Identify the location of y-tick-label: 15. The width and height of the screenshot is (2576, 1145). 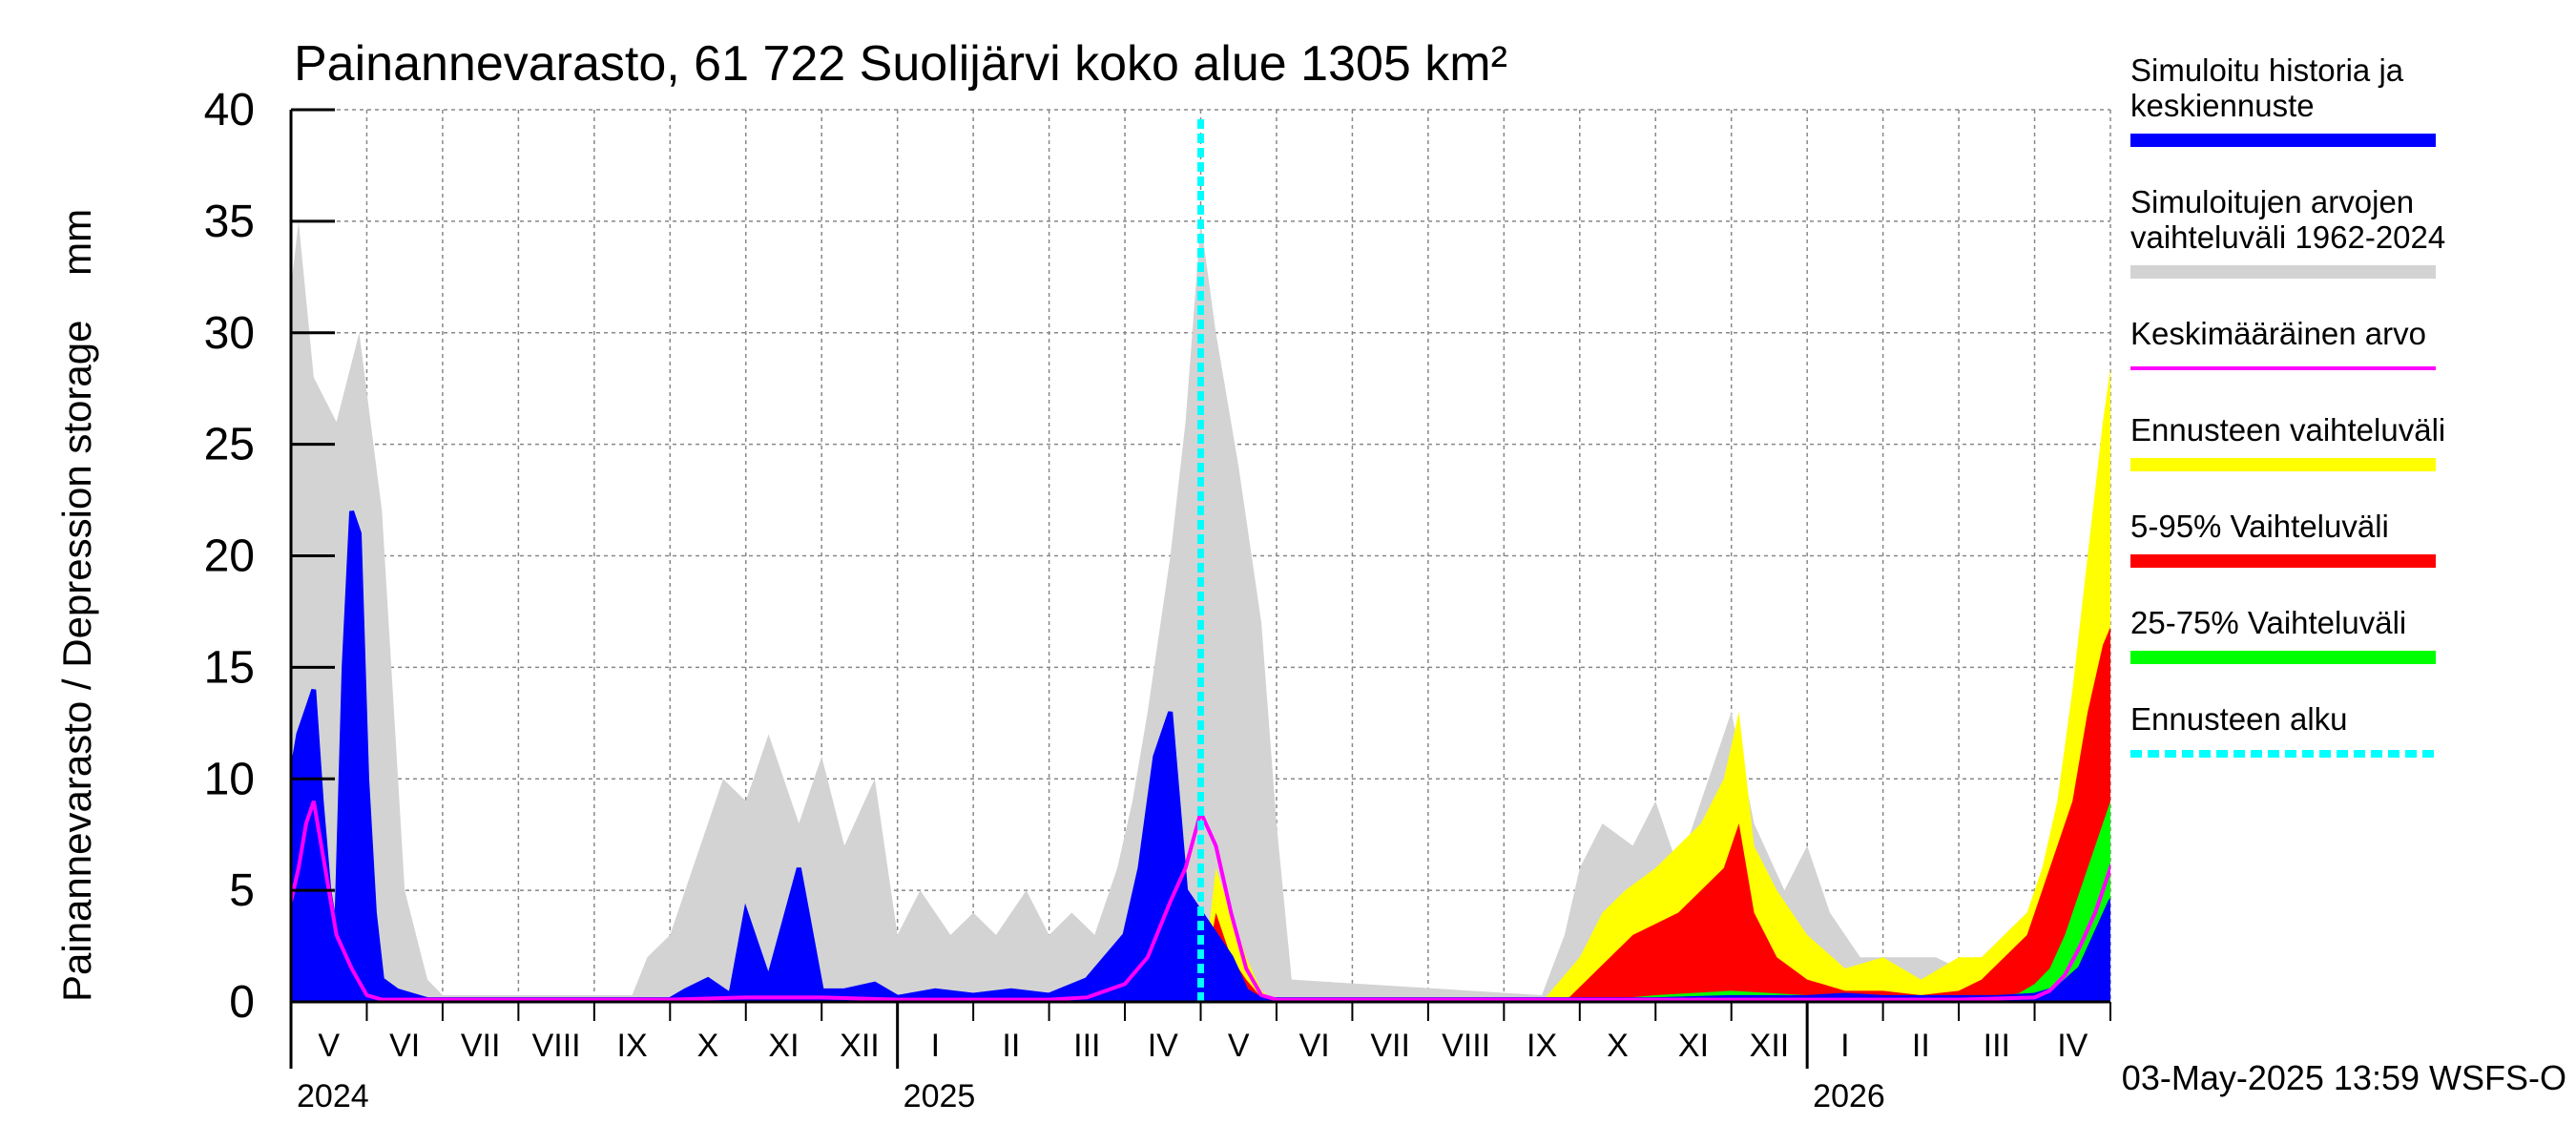
(229, 667).